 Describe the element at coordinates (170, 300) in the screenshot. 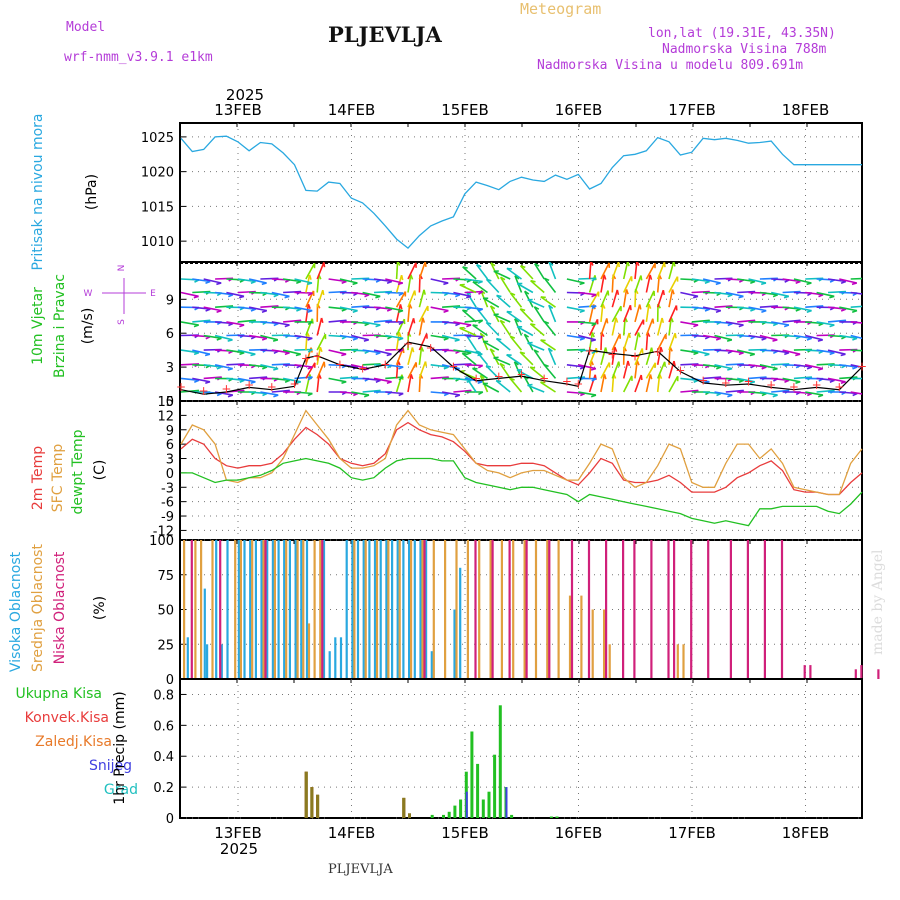

I see `y-tick-label: 9` at that location.